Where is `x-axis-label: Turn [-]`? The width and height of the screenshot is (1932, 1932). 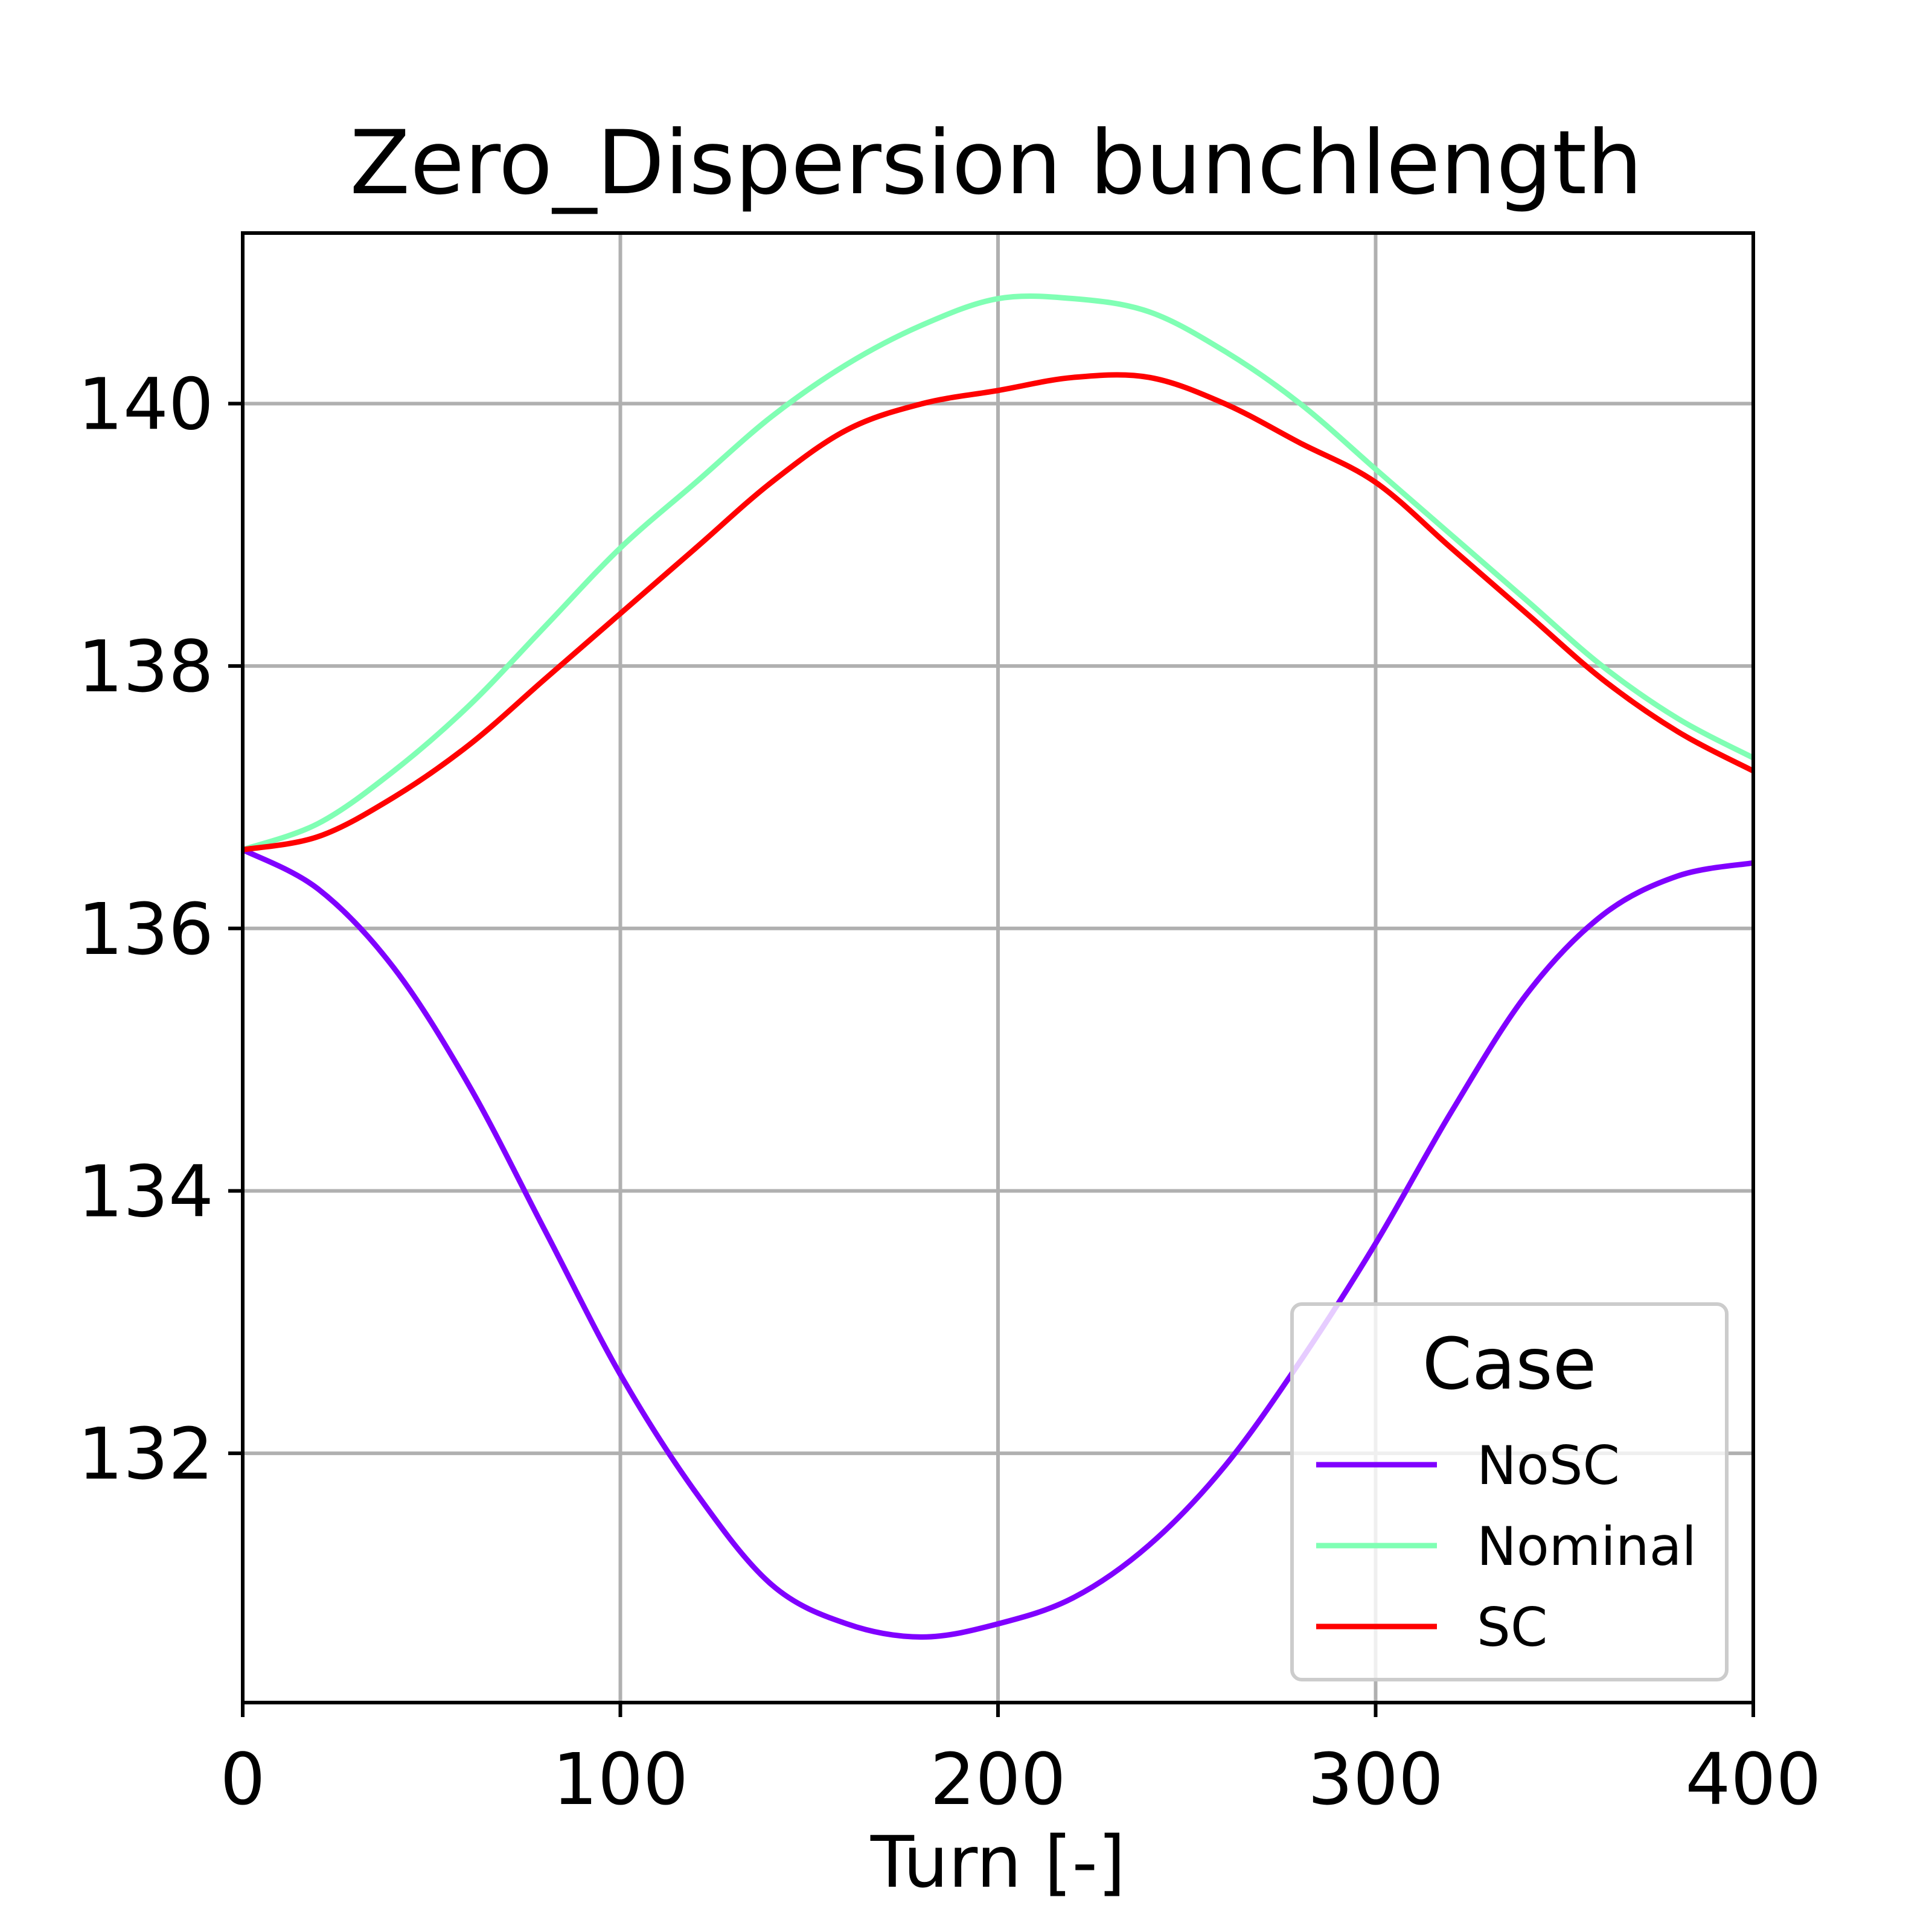
x-axis-label: Turn [-] is located at coordinates (997, 1862).